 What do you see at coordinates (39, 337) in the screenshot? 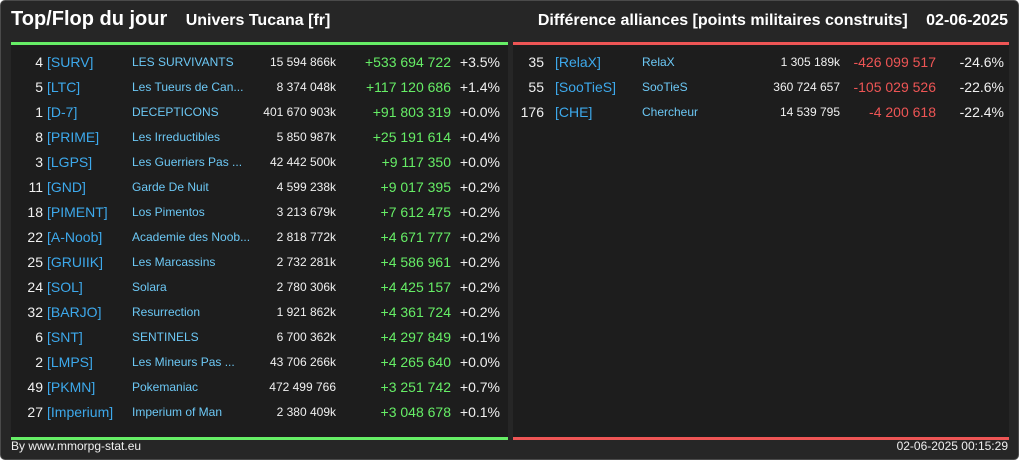
I see `alliance-rank: 6` at bounding box center [39, 337].